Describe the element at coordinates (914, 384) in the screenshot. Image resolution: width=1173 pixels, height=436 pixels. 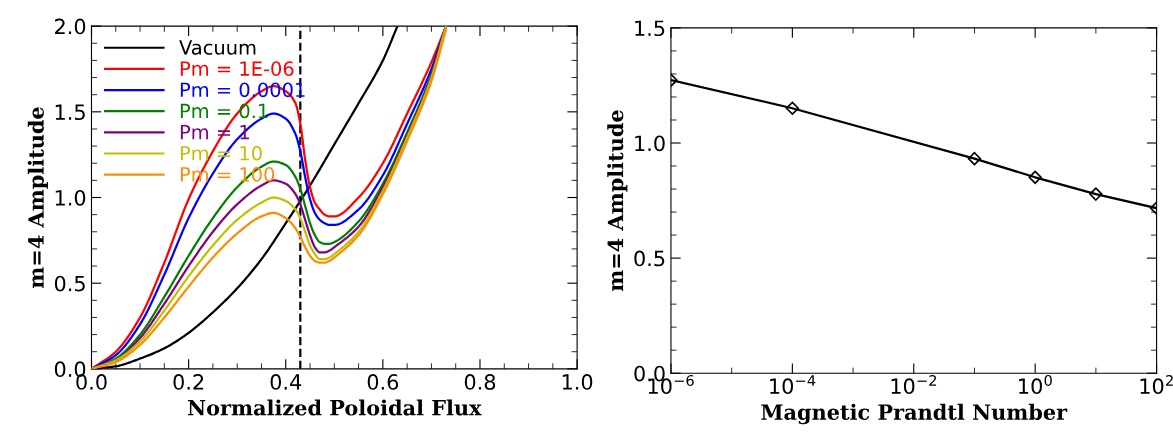
I see `x-tick-label: 10$^{−2}$` at that location.